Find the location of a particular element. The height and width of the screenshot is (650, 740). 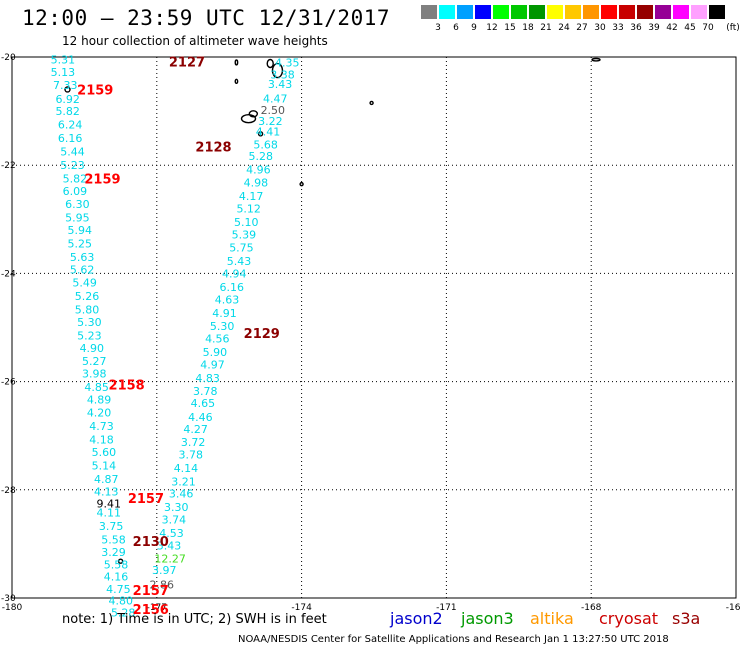

wave-height-value: 5.10 is located at coordinates (246, 222).